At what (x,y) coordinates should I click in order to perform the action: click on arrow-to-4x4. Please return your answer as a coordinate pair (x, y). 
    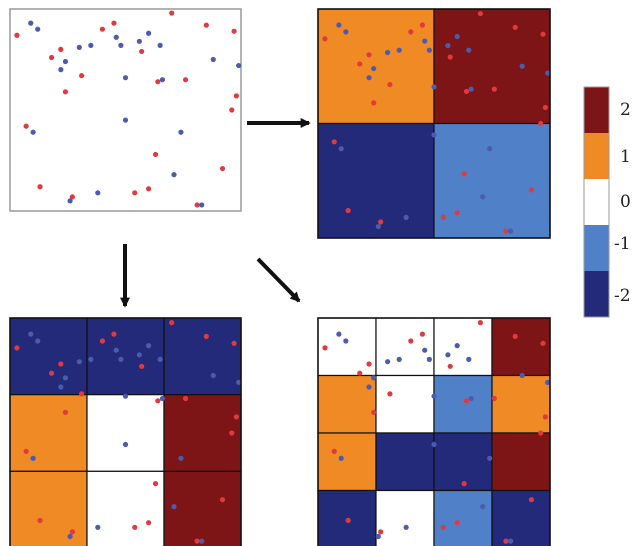
    Looking at the image, I should click on (278, 280).